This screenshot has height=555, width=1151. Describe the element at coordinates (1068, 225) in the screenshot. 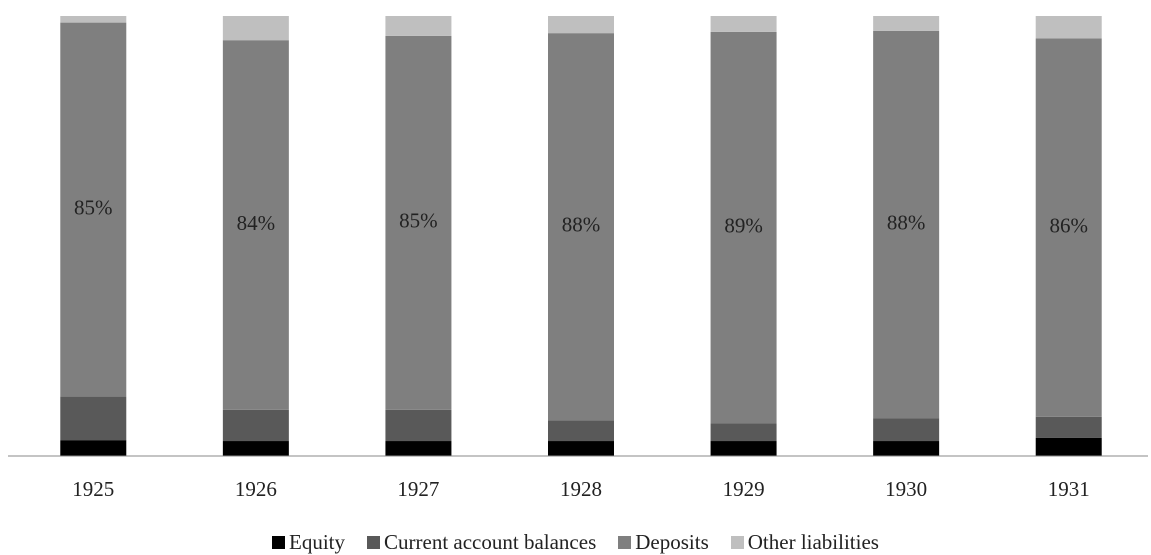

I see `data-label: 86%` at that location.